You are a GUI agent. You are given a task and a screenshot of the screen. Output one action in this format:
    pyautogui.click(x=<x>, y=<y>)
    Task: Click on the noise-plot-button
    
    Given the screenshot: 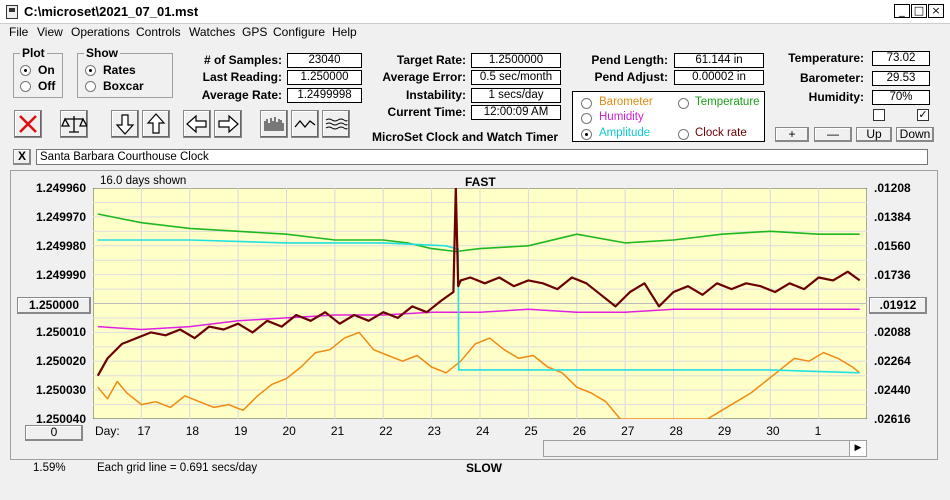 What is the action you would take?
    pyautogui.click(x=336, y=124)
    